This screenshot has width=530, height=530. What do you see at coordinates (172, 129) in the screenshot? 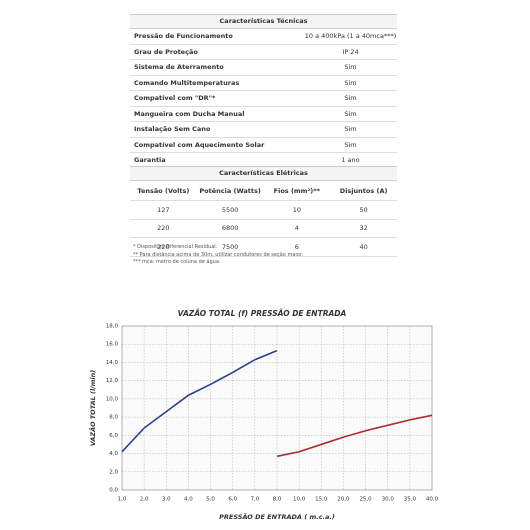
I see `row-label: Instalação Sem Cano` at bounding box center [172, 129].